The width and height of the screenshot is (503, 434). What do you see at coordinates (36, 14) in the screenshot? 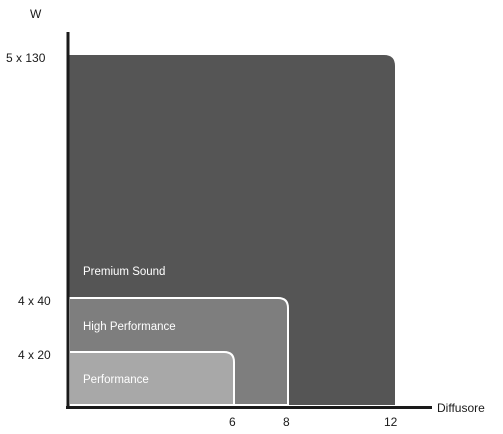
I see `y-axis-label: W` at bounding box center [36, 14].